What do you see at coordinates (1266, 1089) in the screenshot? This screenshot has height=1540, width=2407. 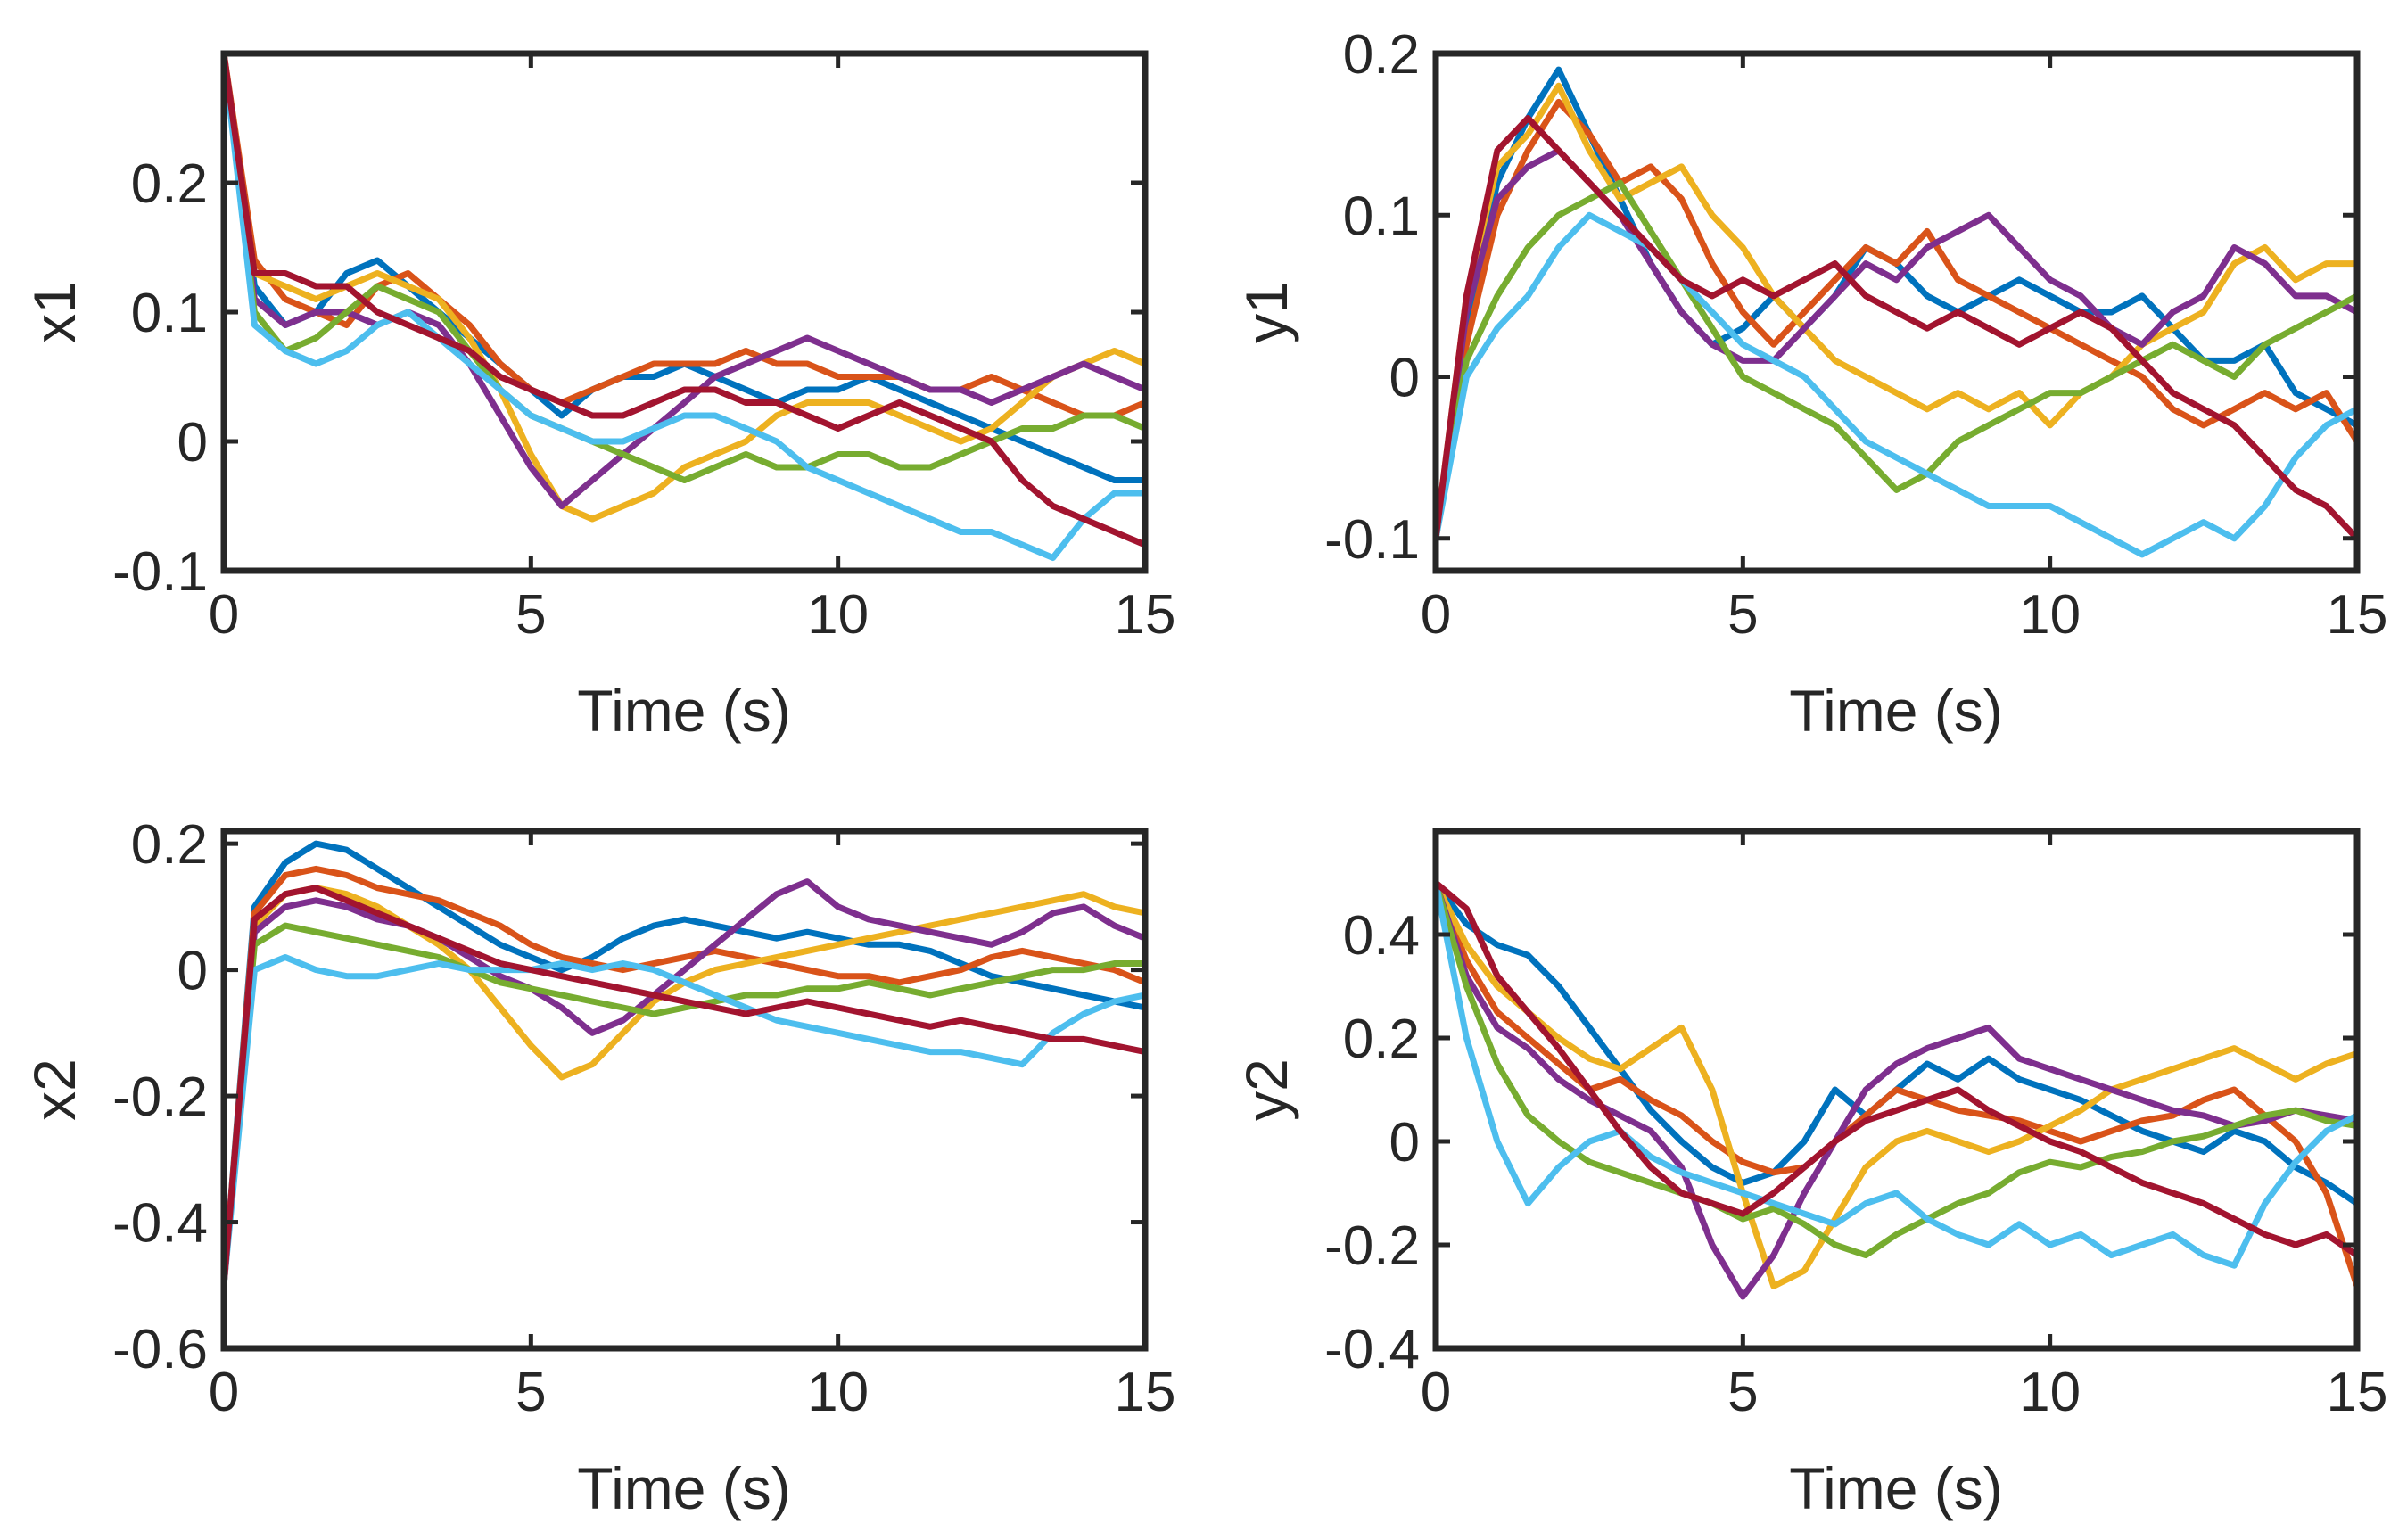 I see `ylabel-y2: y2` at bounding box center [1266, 1089].